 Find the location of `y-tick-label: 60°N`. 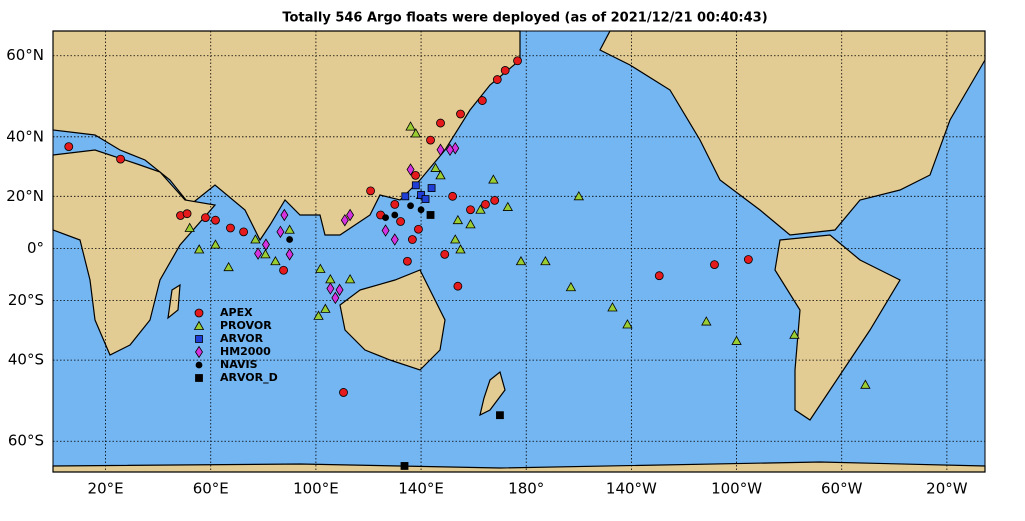

y-tick-label: 60°N is located at coordinates (25, 55).